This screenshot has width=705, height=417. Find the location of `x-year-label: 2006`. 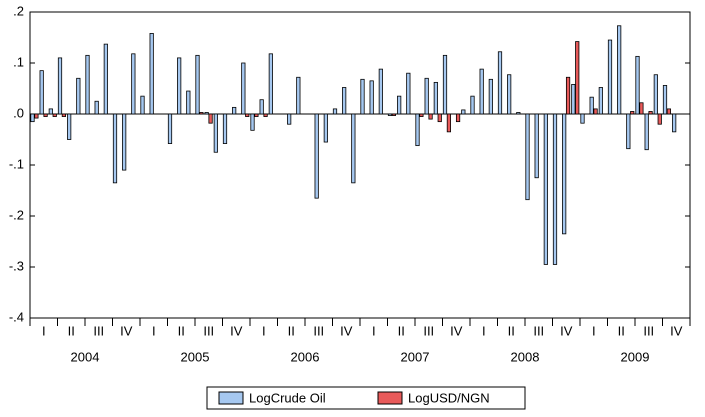

x-year-label: 2006 is located at coordinates (305, 356).